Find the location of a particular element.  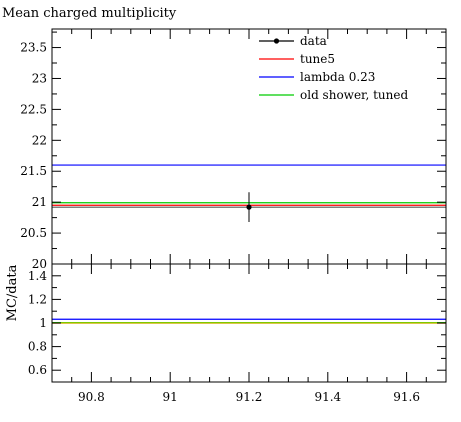

y-tick-label: 20.5 is located at coordinates (33, 233).